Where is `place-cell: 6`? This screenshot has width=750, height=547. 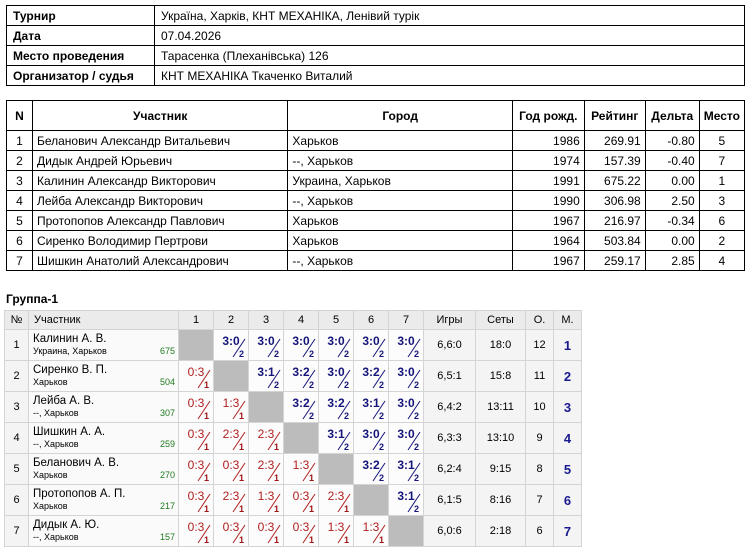 place-cell: 6 is located at coordinates (567, 500).